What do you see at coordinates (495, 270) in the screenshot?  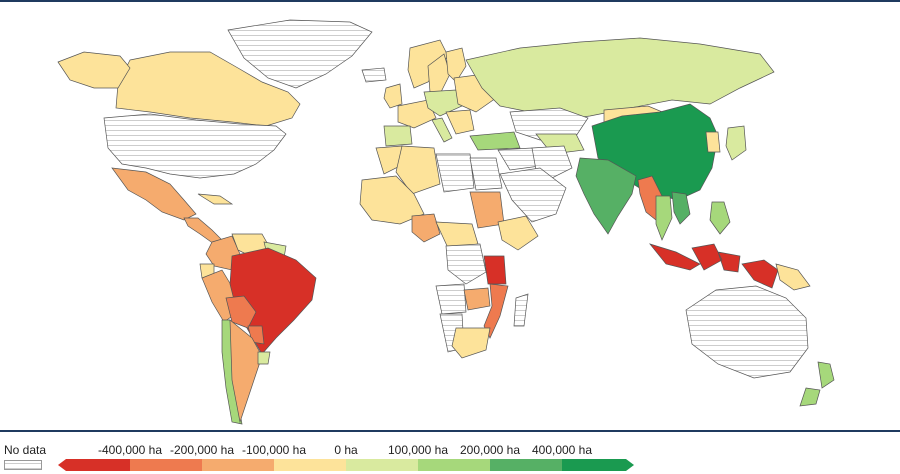 I see `region-tanzania` at bounding box center [495, 270].